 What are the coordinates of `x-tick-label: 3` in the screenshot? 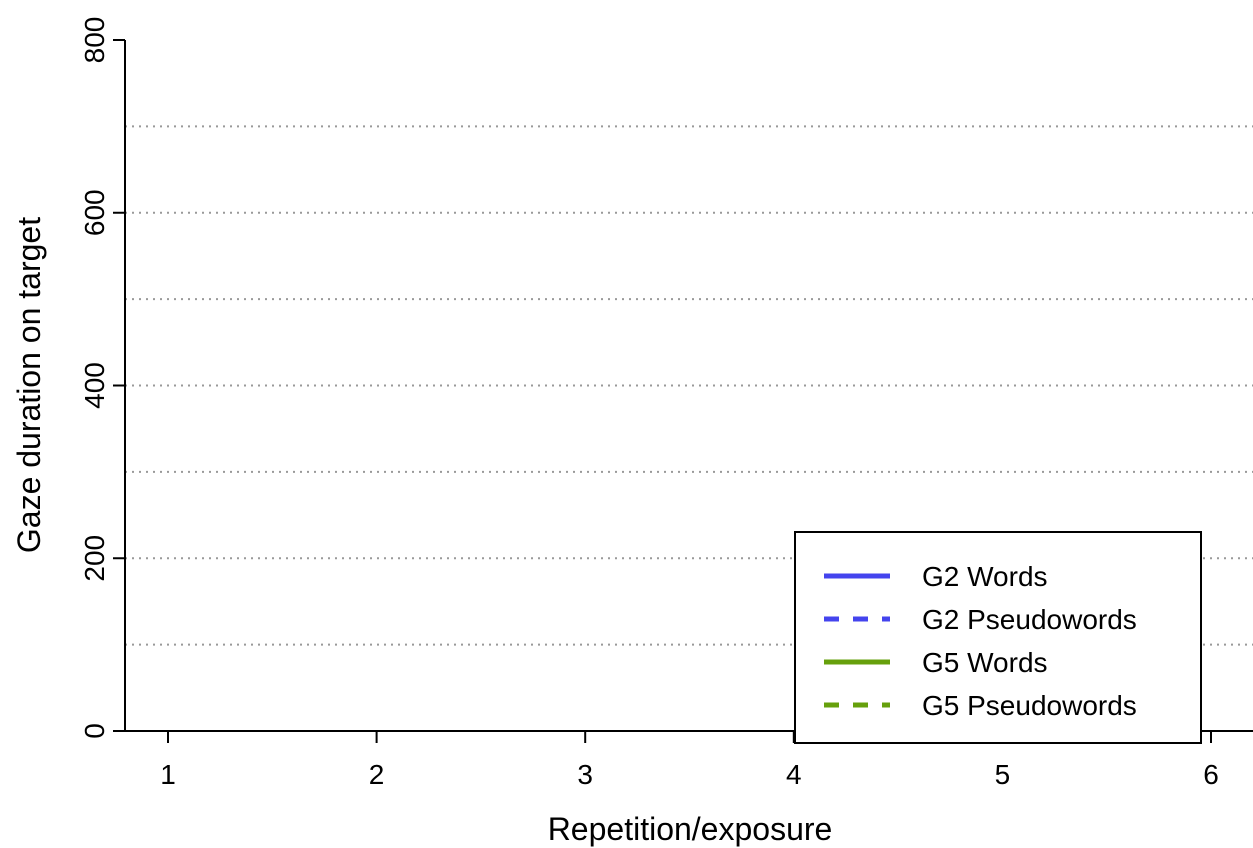 It's located at (585, 774).